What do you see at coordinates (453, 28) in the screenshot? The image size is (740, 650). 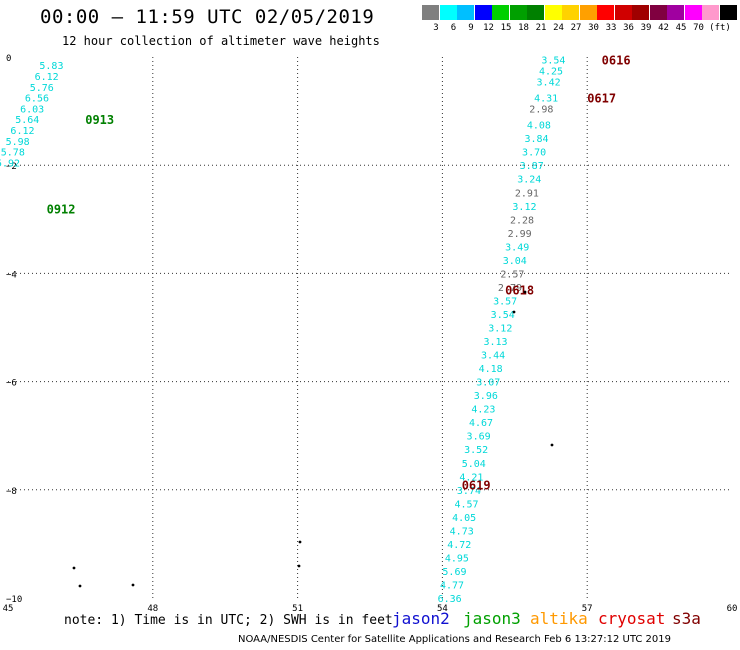 I see `scale-label: 6` at bounding box center [453, 28].